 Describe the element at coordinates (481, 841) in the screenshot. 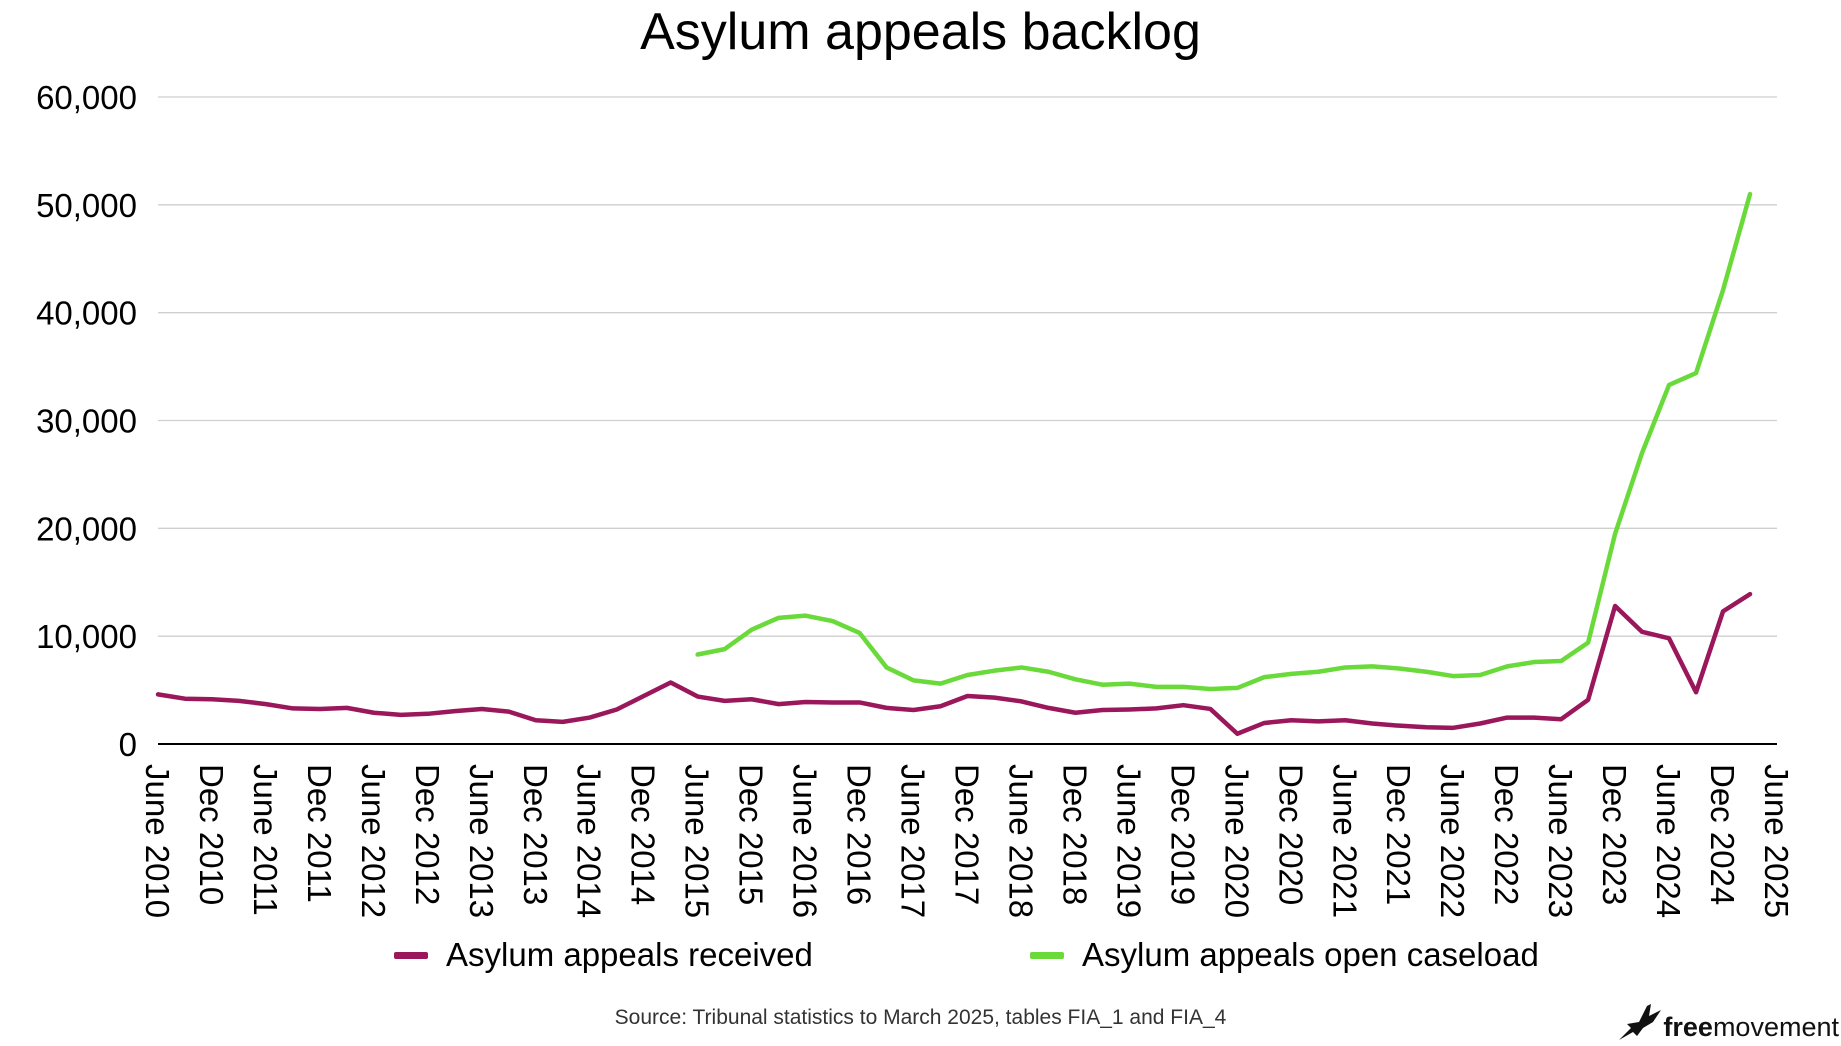

I see `x-tick-label: June 2013` at that location.